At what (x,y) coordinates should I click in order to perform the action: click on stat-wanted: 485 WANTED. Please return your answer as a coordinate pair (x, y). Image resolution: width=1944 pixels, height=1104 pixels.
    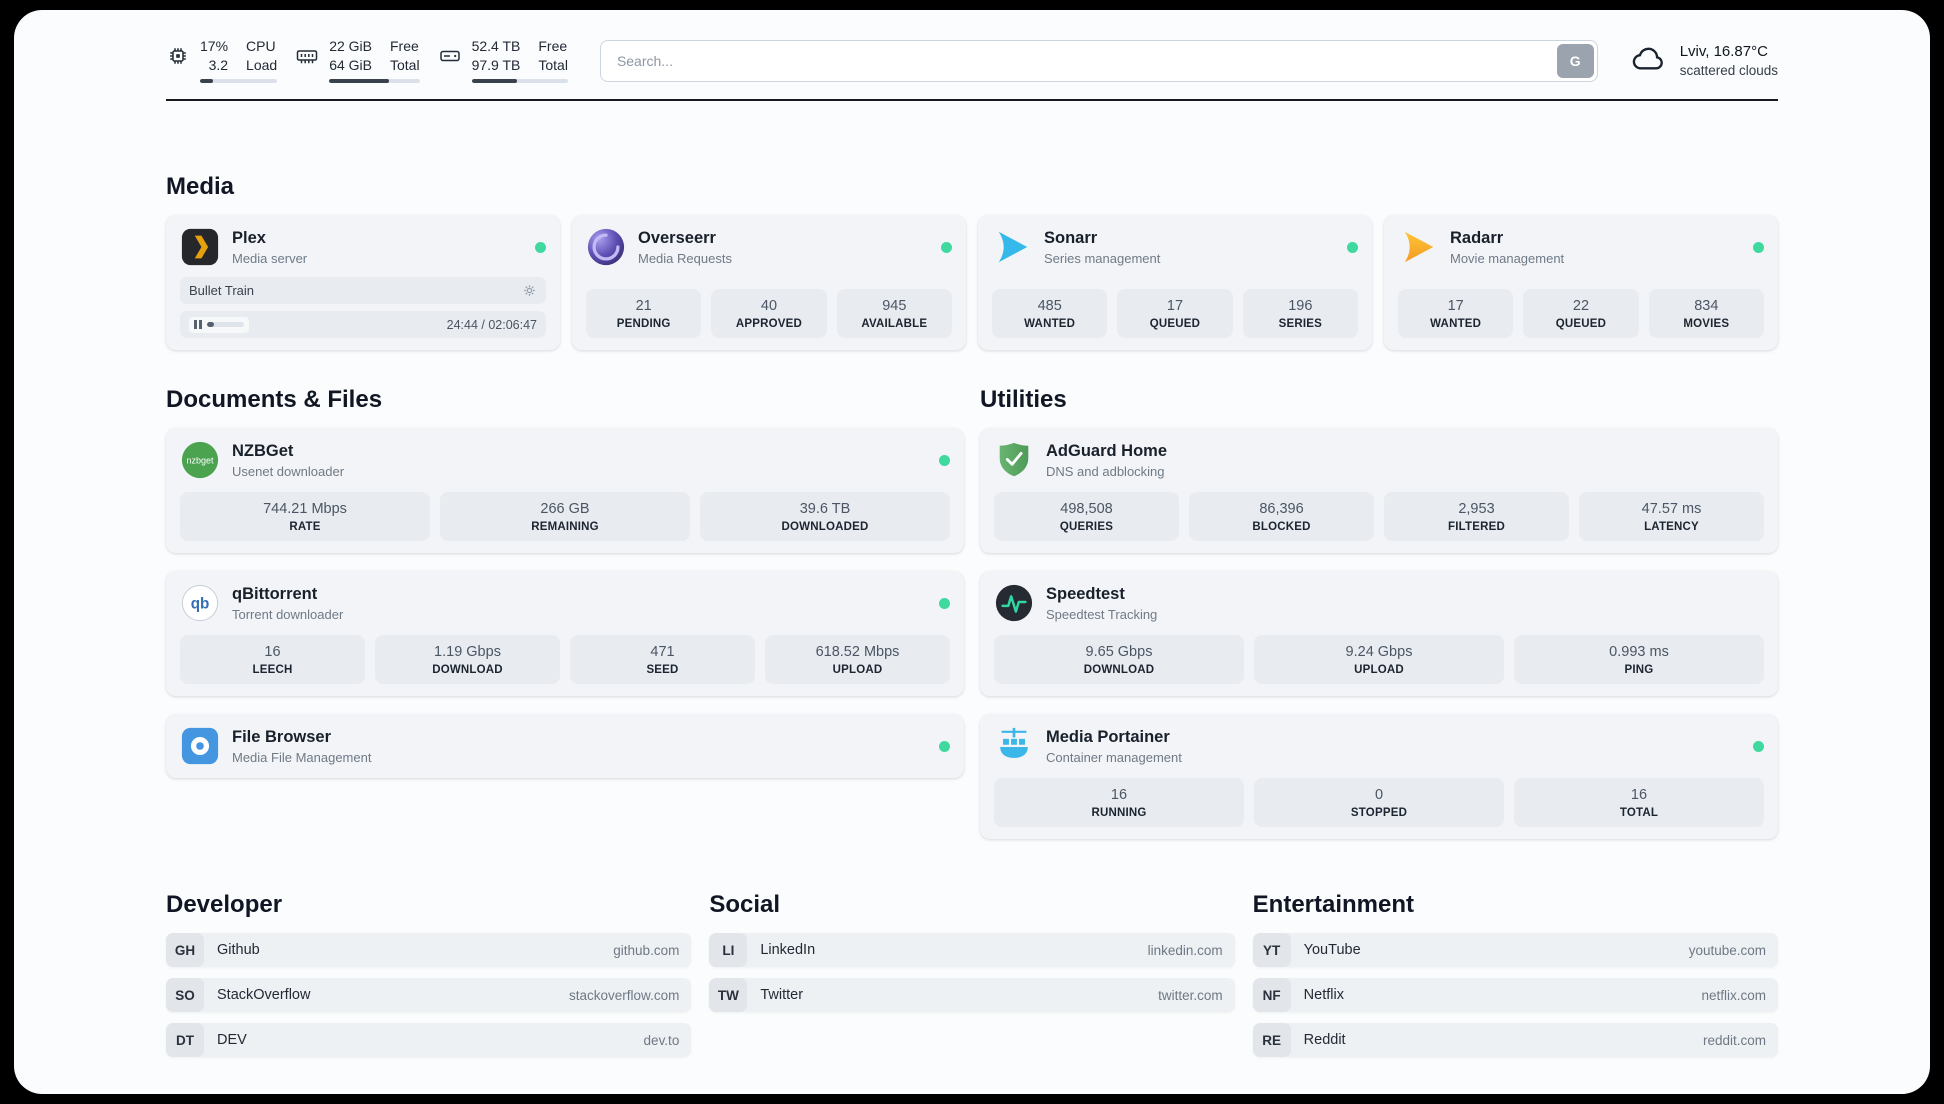
    Looking at the image, I should click on (1050, 313).